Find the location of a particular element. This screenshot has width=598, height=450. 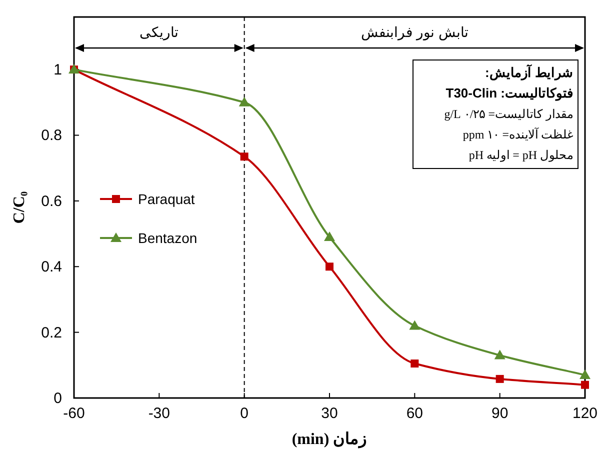

y-tick-label: 1 is located at coordinates (58, 70).